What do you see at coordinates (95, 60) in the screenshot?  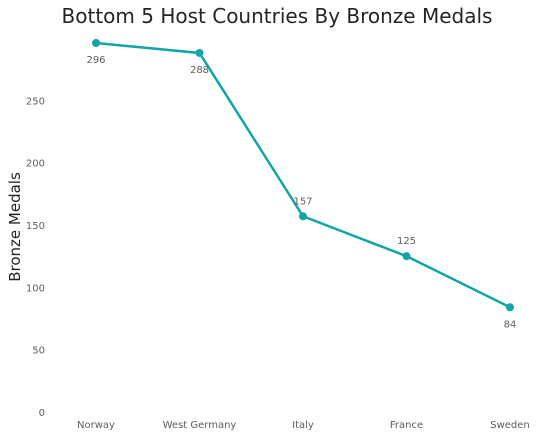 I see `data-label: 296` at bounding box center [95, 60].